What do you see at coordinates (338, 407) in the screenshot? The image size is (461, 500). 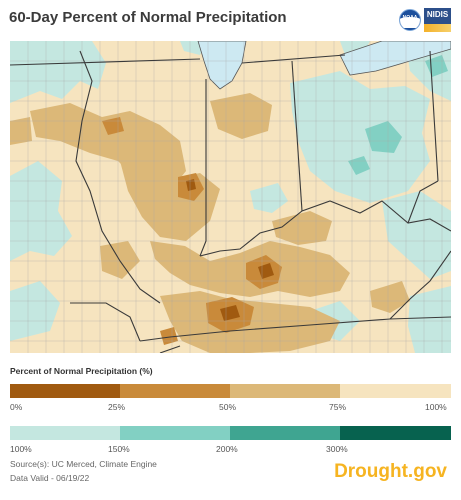 I see `legend-tick-75: 75%` at bounding box center [338, 407].